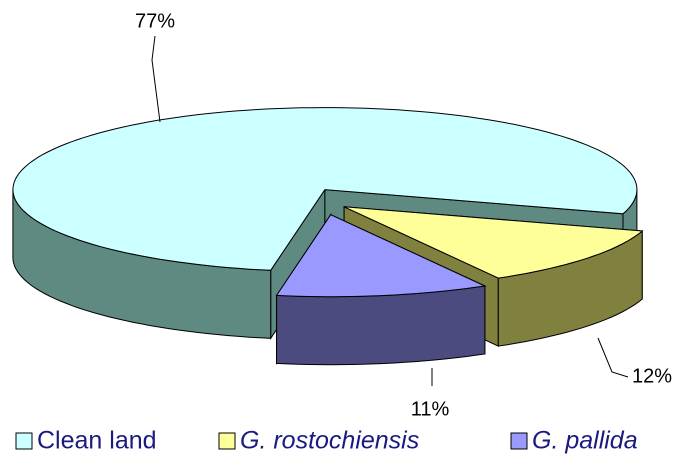 This screenshot has width=687, height=465. Describe the element at coordinates (652, 376) in the screenshot. I see `data-label: 12%` at that location.